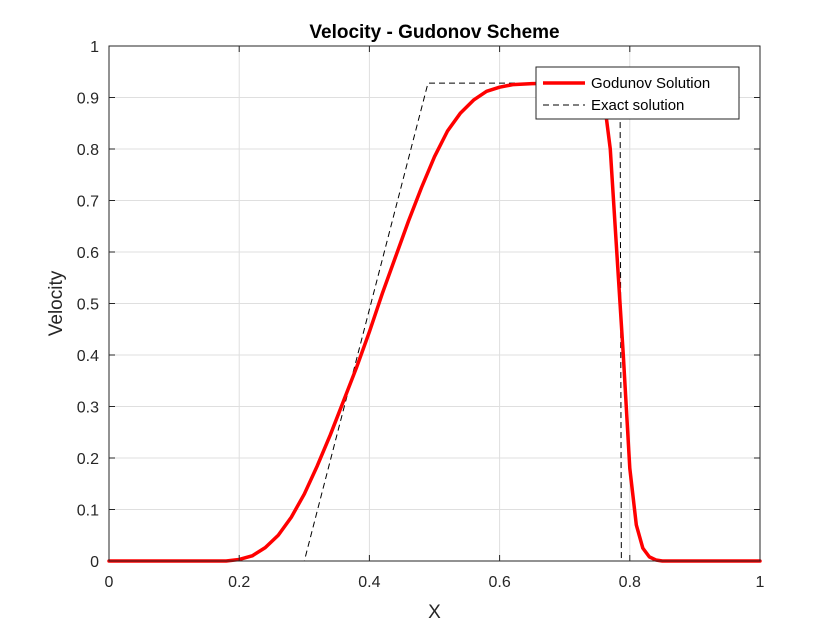 The width and height of the screenshot is (840, 635). Describe the element at coordinates (94, 562) in the screenshot. I see `y-tick-label: 0` at that location.